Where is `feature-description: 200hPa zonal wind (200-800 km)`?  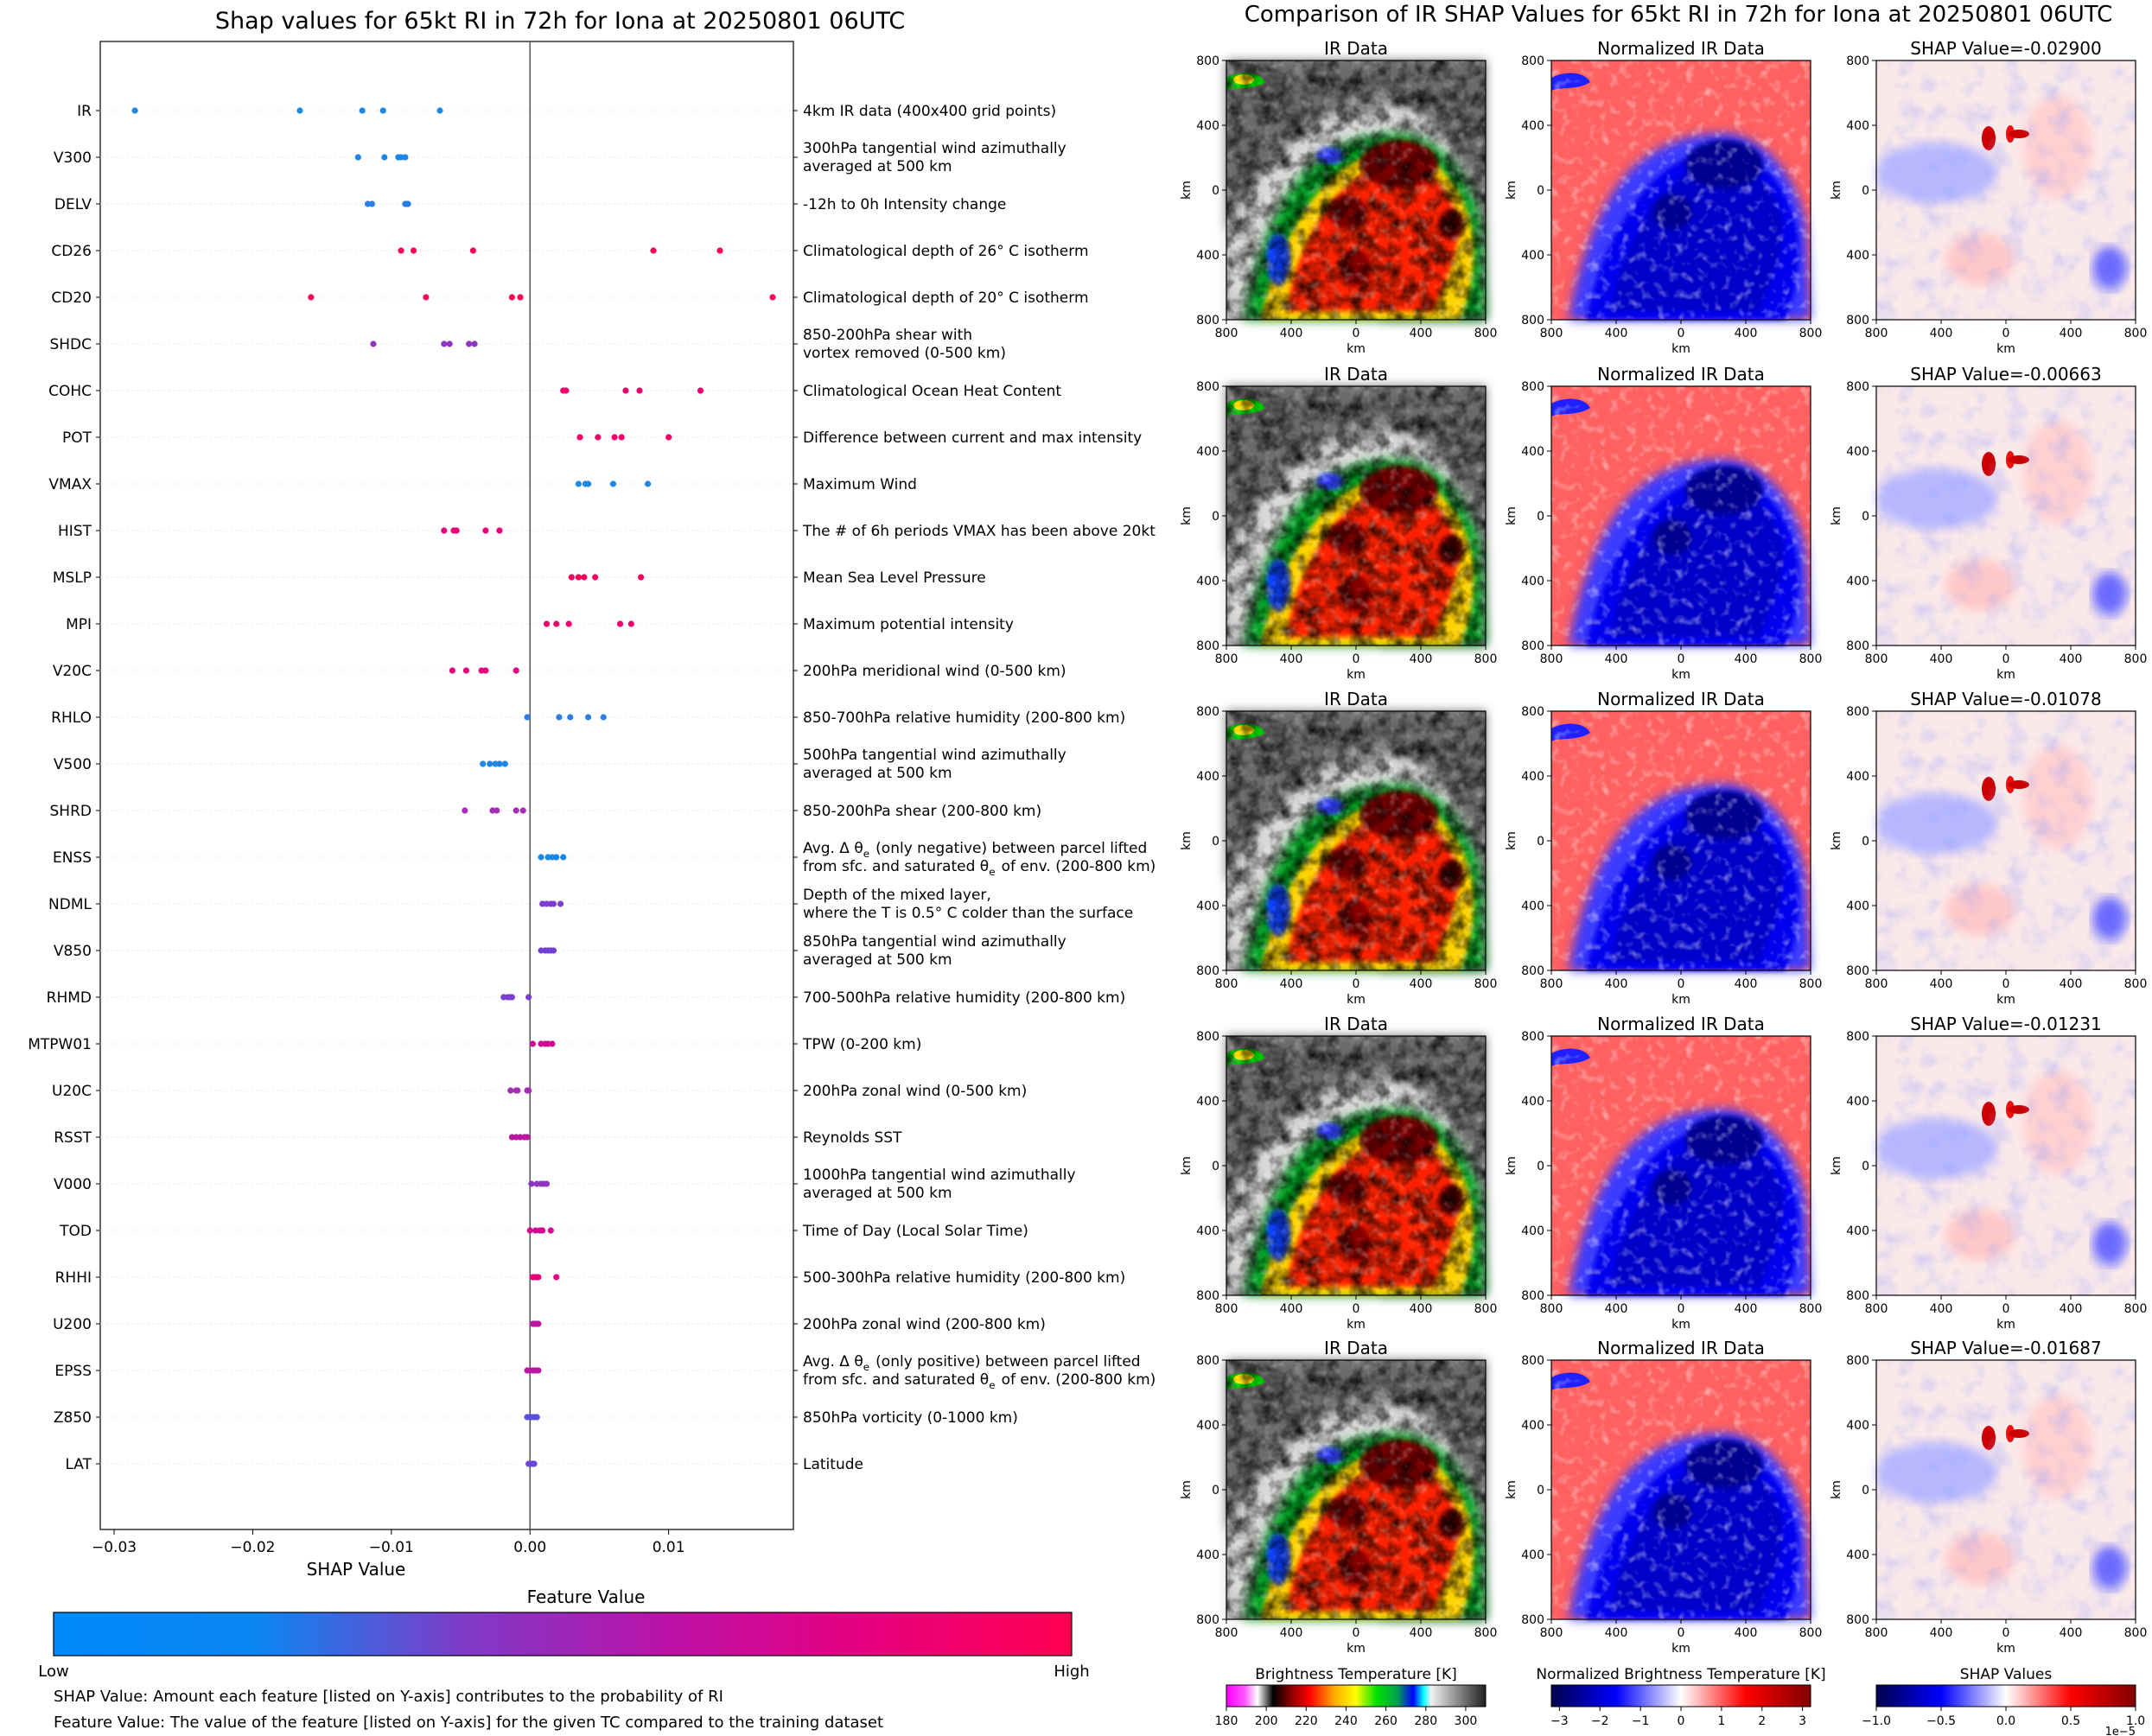 feature-description: 200hPa zonal wind (200-800 km) is located at coordinates (924, 1324).